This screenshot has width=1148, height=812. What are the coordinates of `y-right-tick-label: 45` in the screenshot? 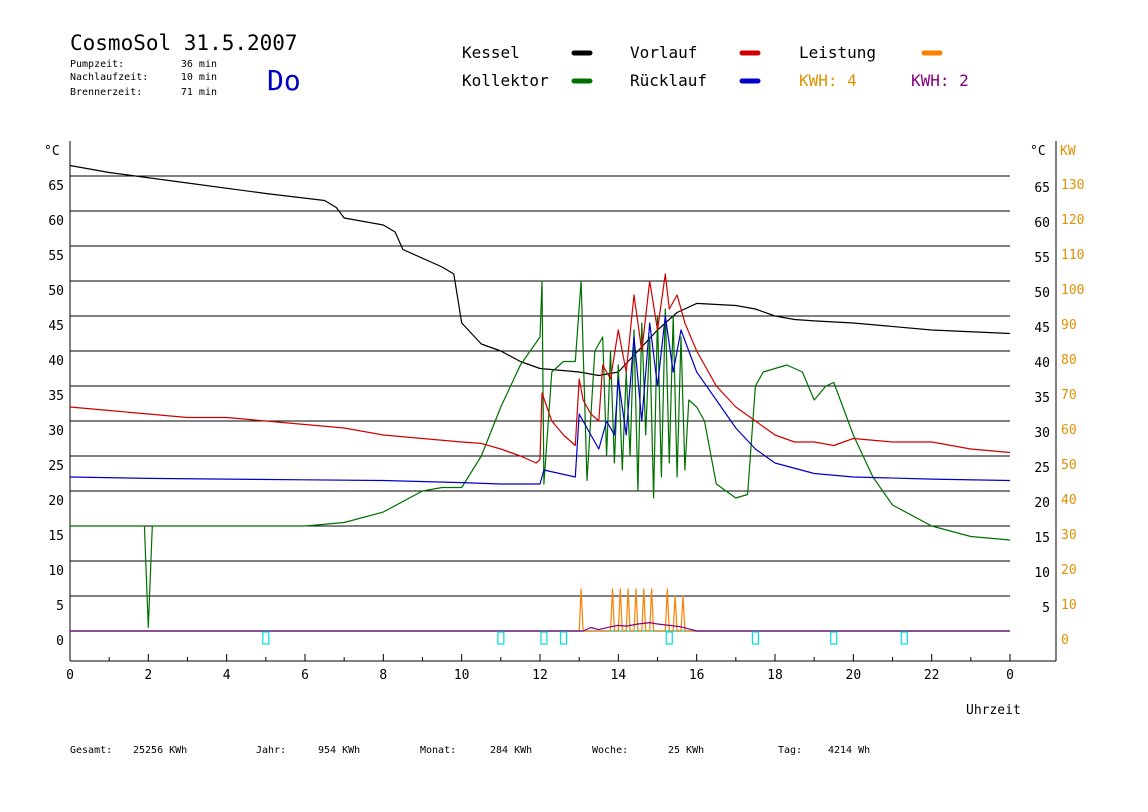 It's located at (1042, 328).